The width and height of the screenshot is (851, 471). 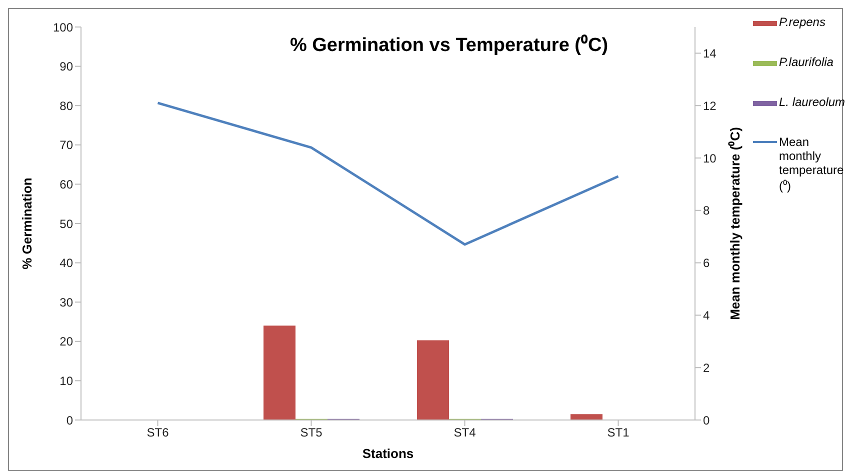 What do you see at coordinates (706, 263) in the screenshot?
I see `y2-tick-label: 6` at bounding box center [706, 263].